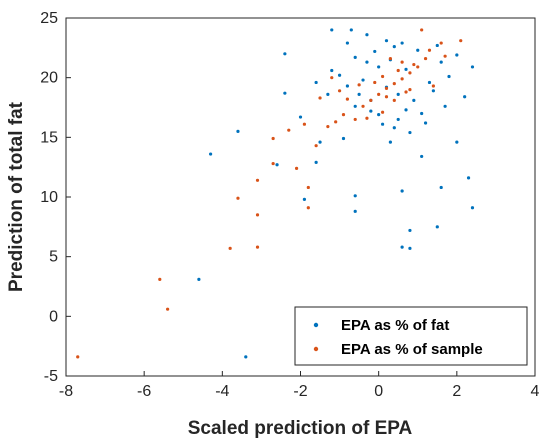  I want to click on x-tick-label: -6, so click(144, 391).